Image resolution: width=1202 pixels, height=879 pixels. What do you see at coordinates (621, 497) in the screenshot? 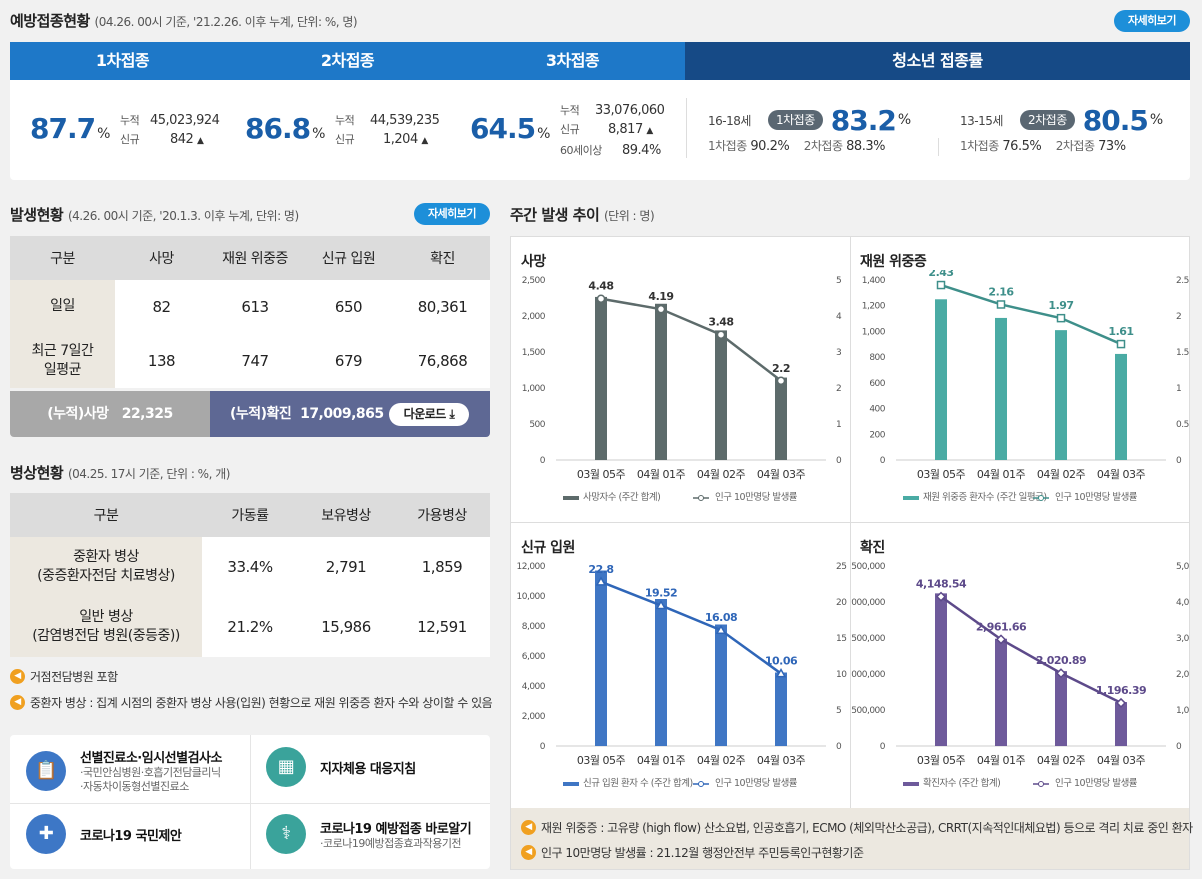
I see `legend-bar-label: 사망자수 (주간 합계)` at bounding box center [621, 497].